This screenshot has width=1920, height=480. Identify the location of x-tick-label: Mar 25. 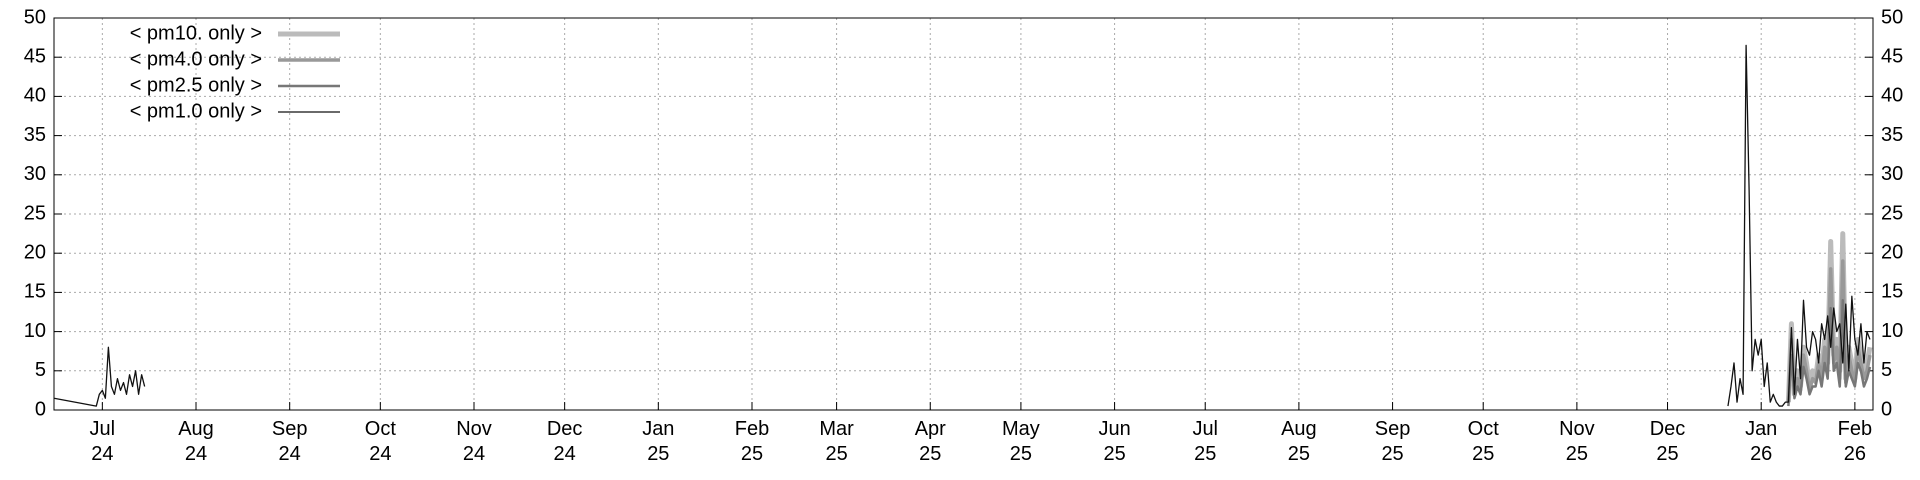
(836, 441).